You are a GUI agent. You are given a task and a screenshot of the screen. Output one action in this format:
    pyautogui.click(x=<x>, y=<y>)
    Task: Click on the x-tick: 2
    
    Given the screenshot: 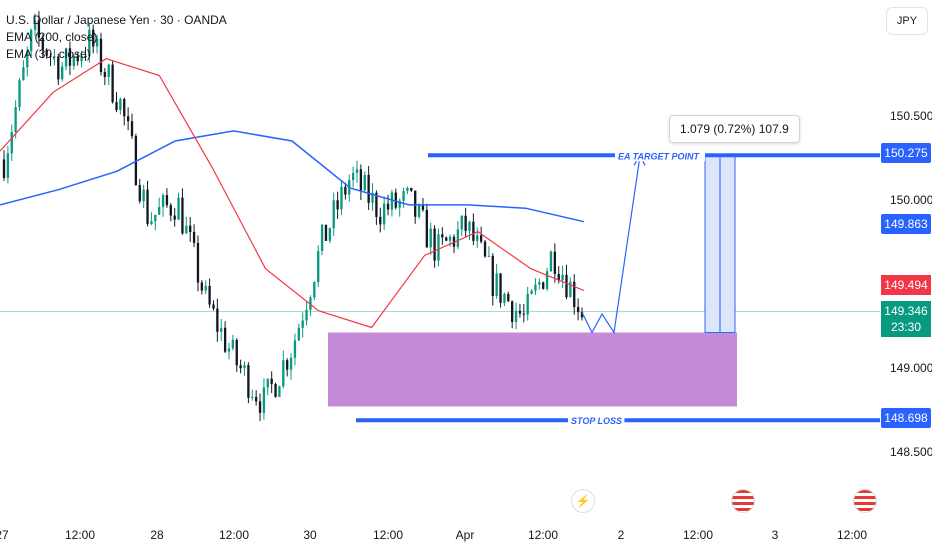 What is the action you would take?
    pyautogui.click(x=621, y=535)
    